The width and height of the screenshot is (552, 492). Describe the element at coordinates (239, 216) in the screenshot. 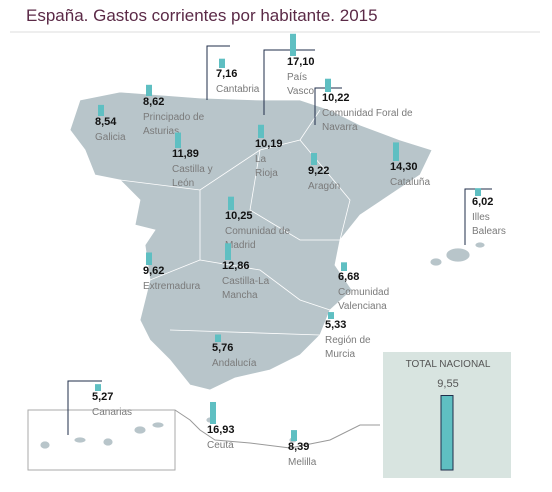

I see `value-label: 10,25` at that location.